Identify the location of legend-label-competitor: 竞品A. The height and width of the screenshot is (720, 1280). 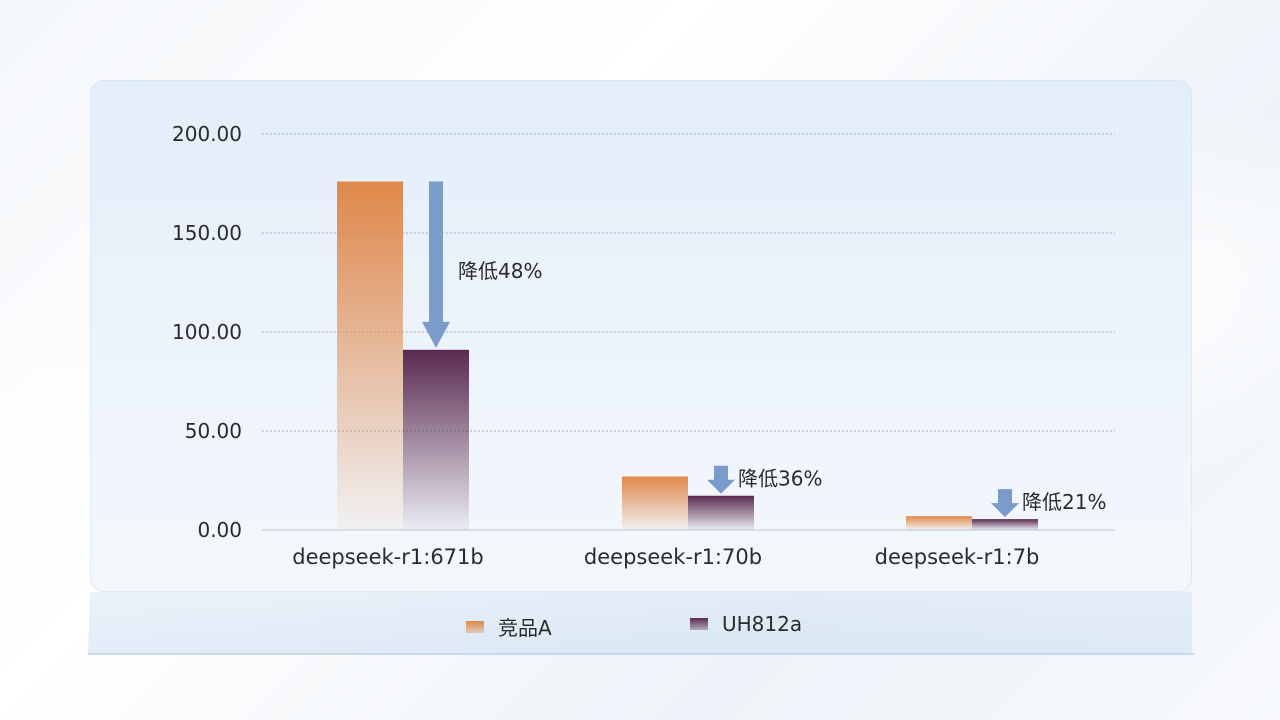
(525, 628).